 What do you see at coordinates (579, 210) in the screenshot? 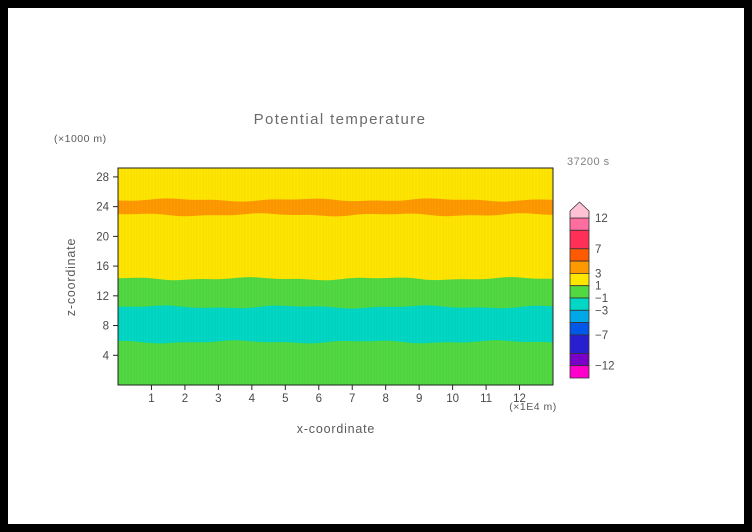
I see `colorbar-over-cap` at bounding box center [579, 210].